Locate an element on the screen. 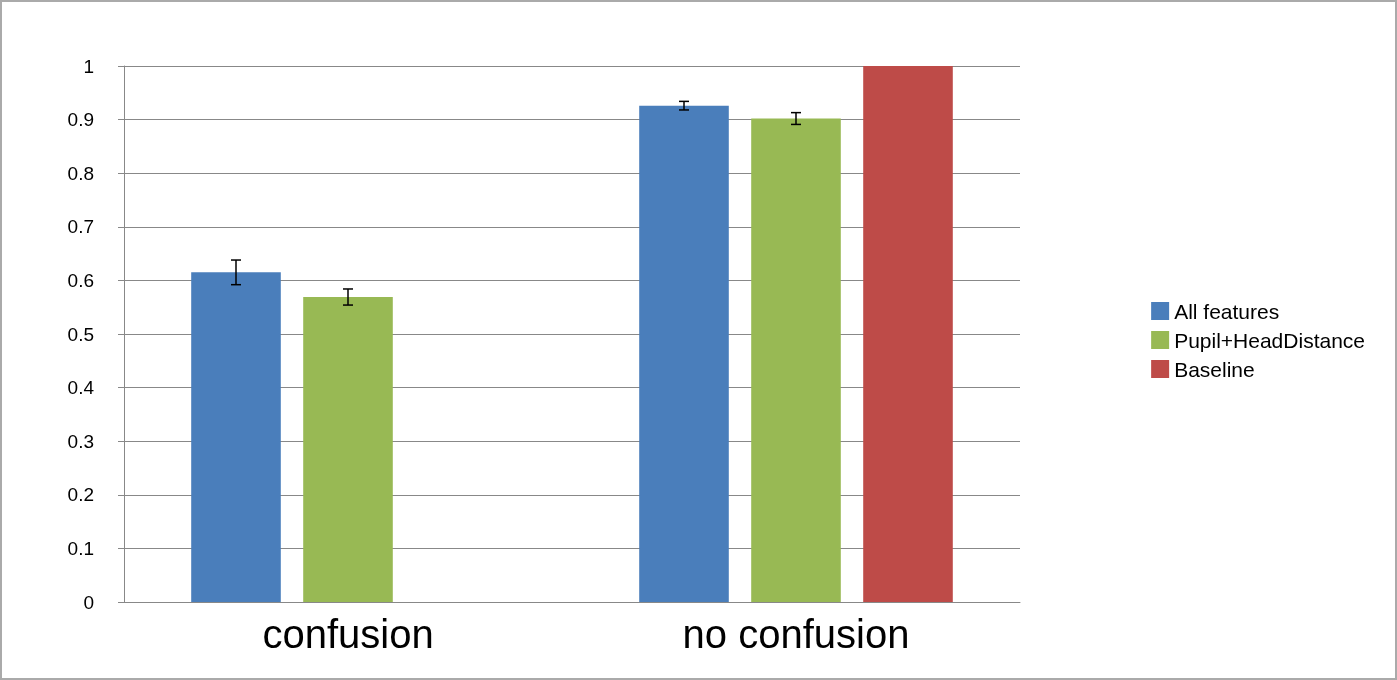  x-tick-label: confusion is located at coordinates (348, 634).